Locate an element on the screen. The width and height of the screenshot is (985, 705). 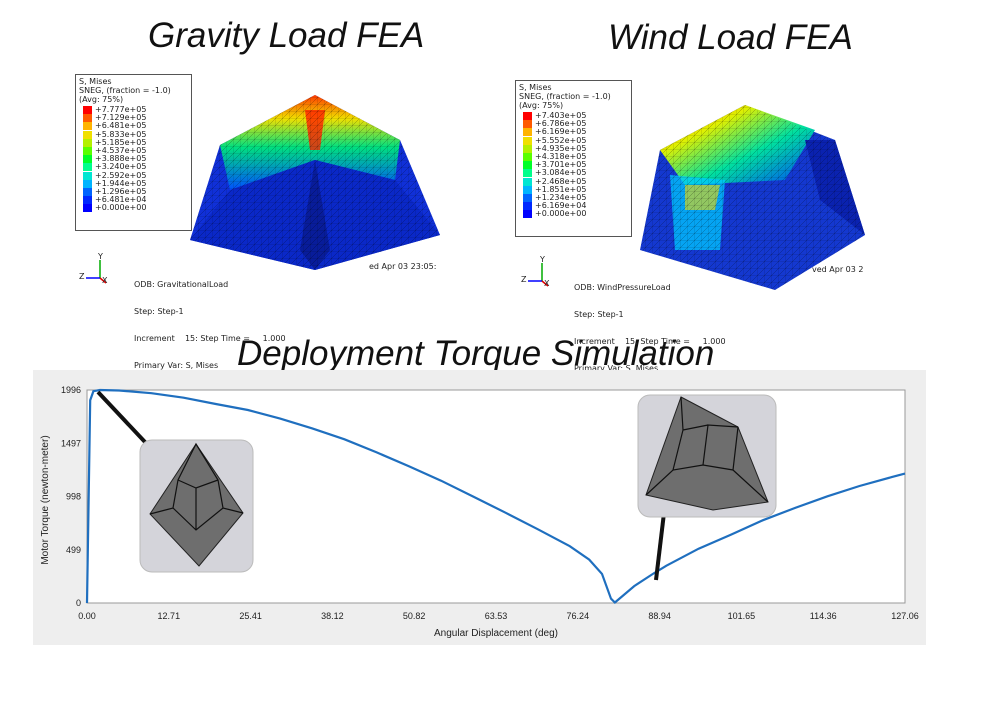
legend-value: +4.935e+05 is located at coordinates (561, 148).